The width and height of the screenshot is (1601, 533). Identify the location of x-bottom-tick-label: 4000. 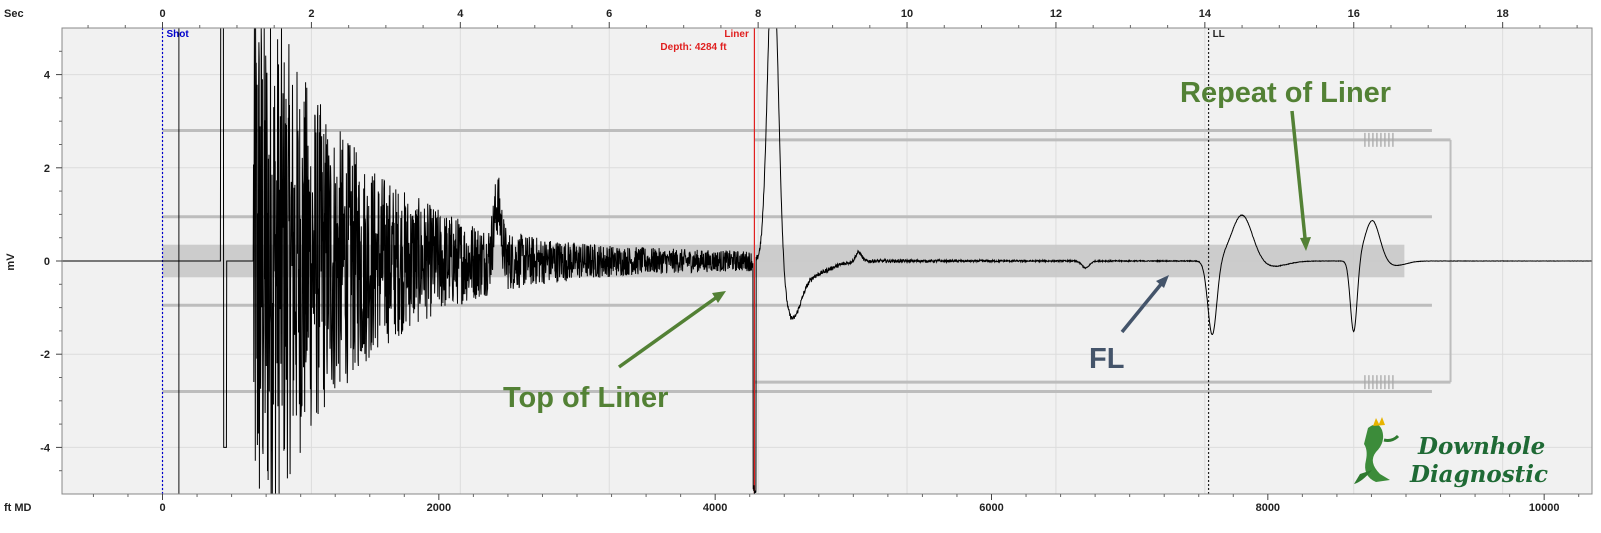
(715, 508).